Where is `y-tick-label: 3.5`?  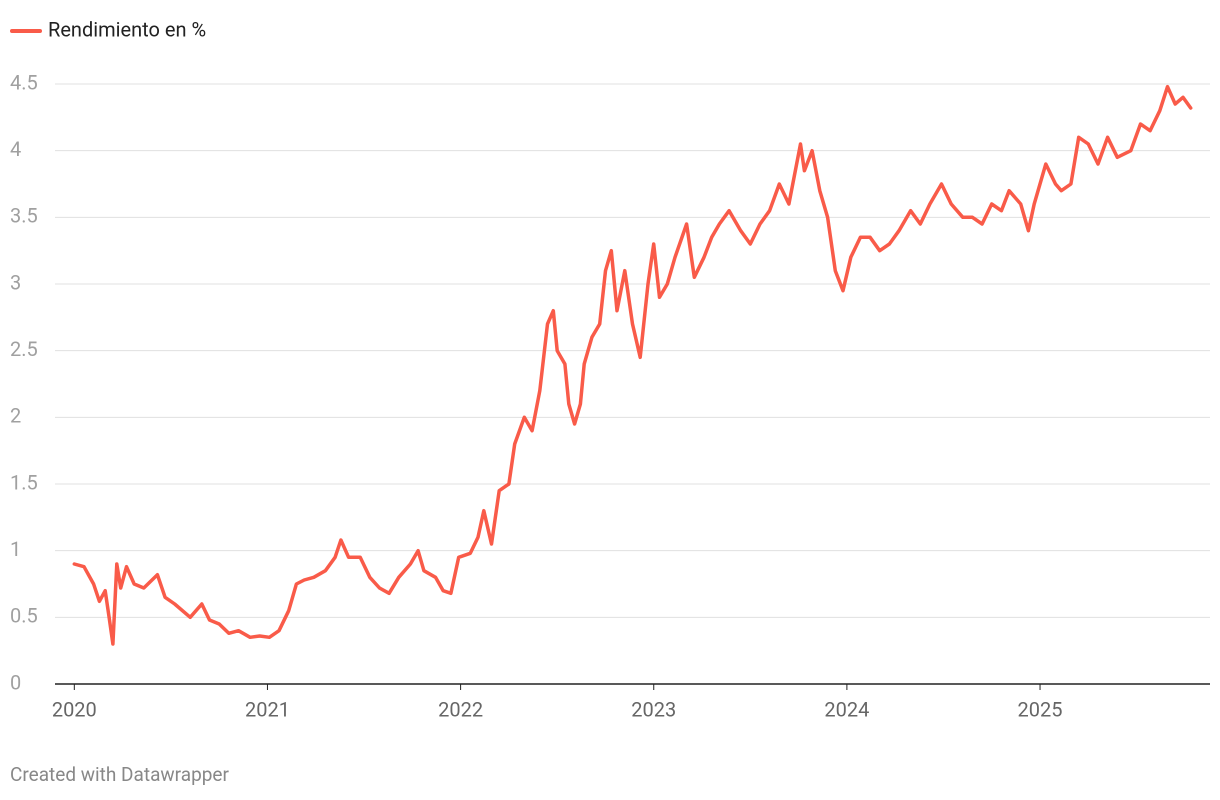 y-tick-label: 3.5 is located at coordinates (24, 216).